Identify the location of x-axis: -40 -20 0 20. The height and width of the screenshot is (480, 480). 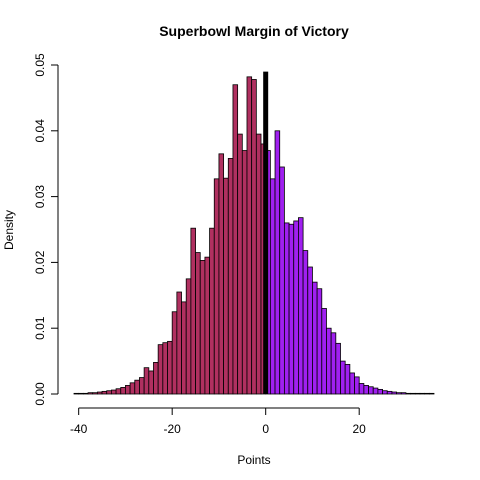
(218, 421).